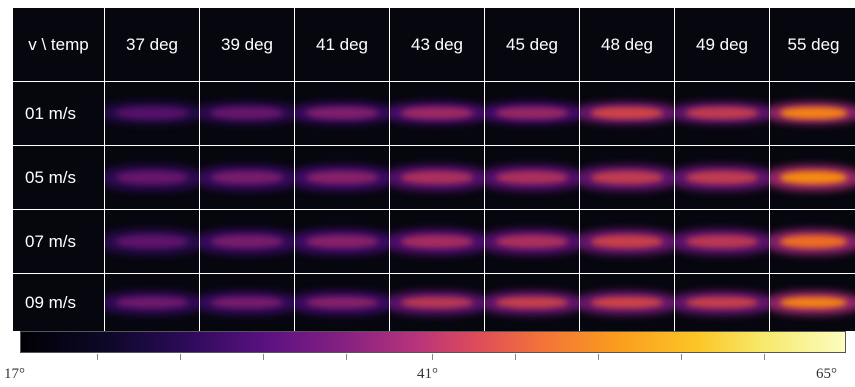 The width and height of the screenshot is (855, 387). What do you see at coordinates (722, 44) in the screenshot?
I see `column-header: 49 deg` at bounding box center [722, 44].